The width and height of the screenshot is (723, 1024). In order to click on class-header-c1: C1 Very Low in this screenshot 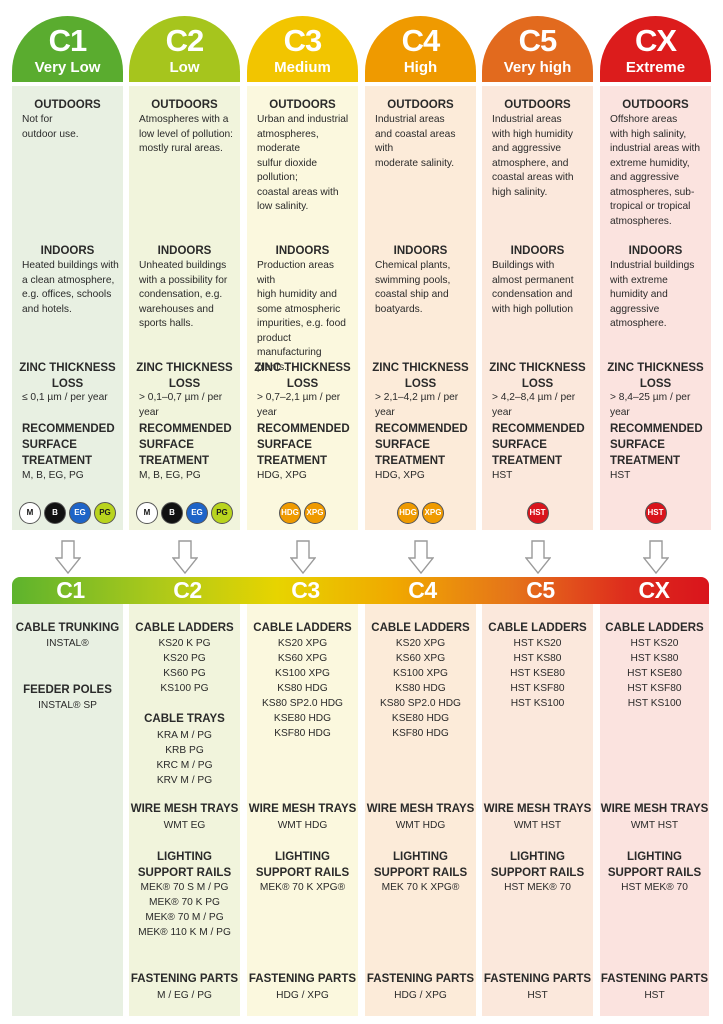, I will do `click(67, 49)`.